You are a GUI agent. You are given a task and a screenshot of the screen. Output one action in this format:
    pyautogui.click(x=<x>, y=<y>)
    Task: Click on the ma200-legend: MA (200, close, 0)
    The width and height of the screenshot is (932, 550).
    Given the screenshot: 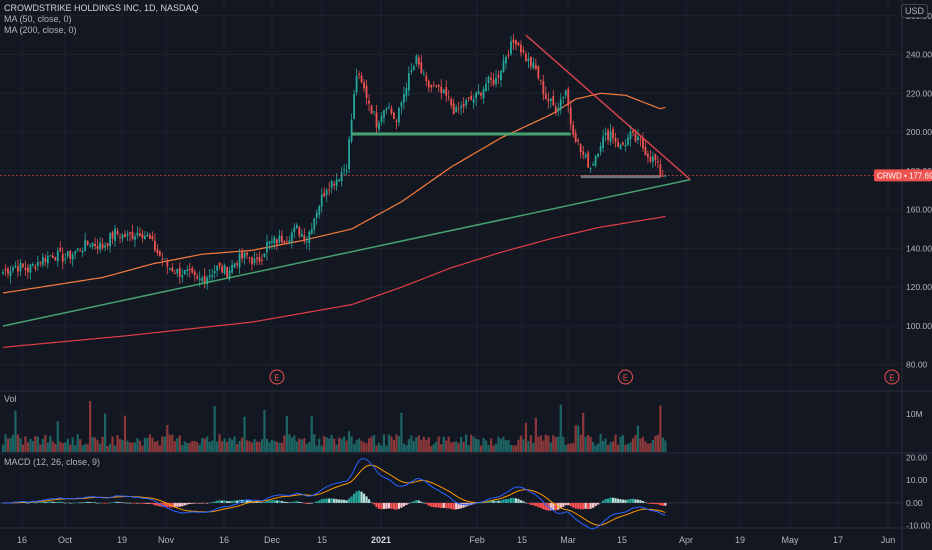 What is the action you would take?
    pyautogui.click(x=40, y=30)
    